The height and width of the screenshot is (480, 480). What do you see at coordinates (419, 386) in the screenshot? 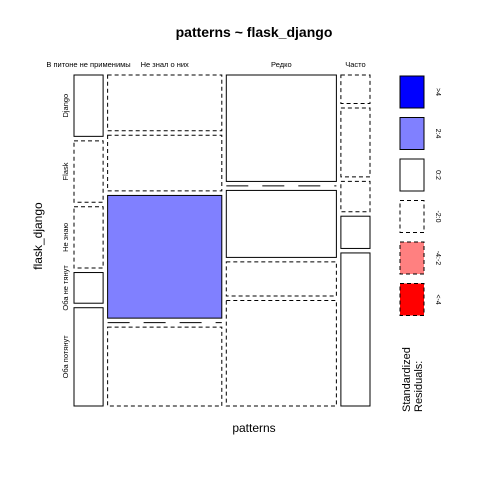
I see `legend-title-line: Residuals:` at bounding box center [419, 386].